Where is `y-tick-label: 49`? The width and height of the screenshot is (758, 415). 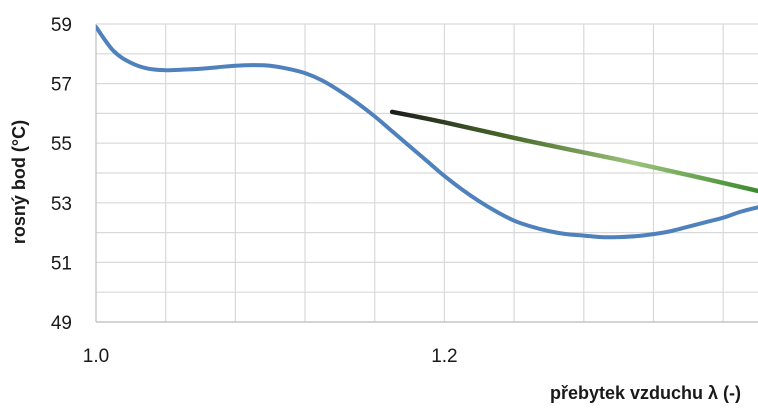
y-tick-label: 49 is located at coordinates (61, 323).